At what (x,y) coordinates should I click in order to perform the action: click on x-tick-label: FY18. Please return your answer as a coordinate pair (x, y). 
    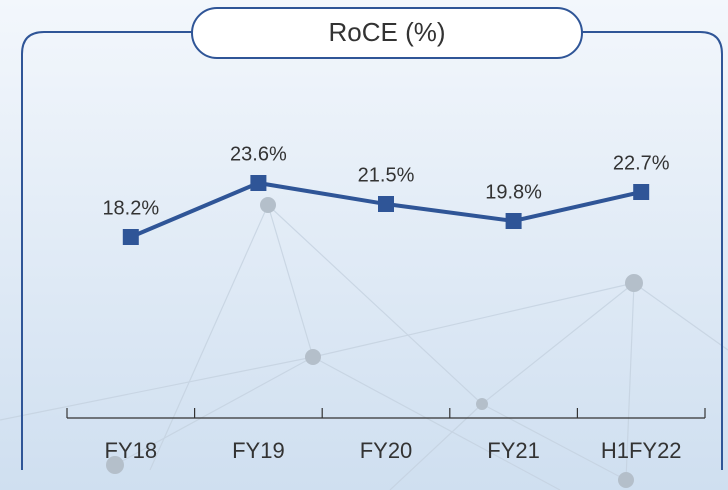
    Looking at the image, I should click on (131, 450).